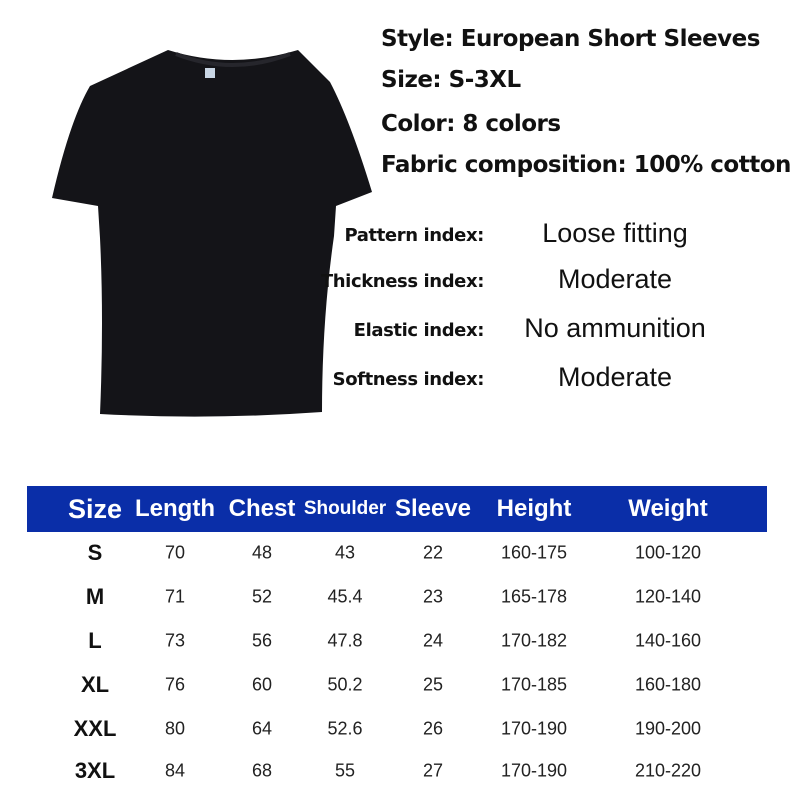  I want to click on table-cell: 24, so click(433, 640).